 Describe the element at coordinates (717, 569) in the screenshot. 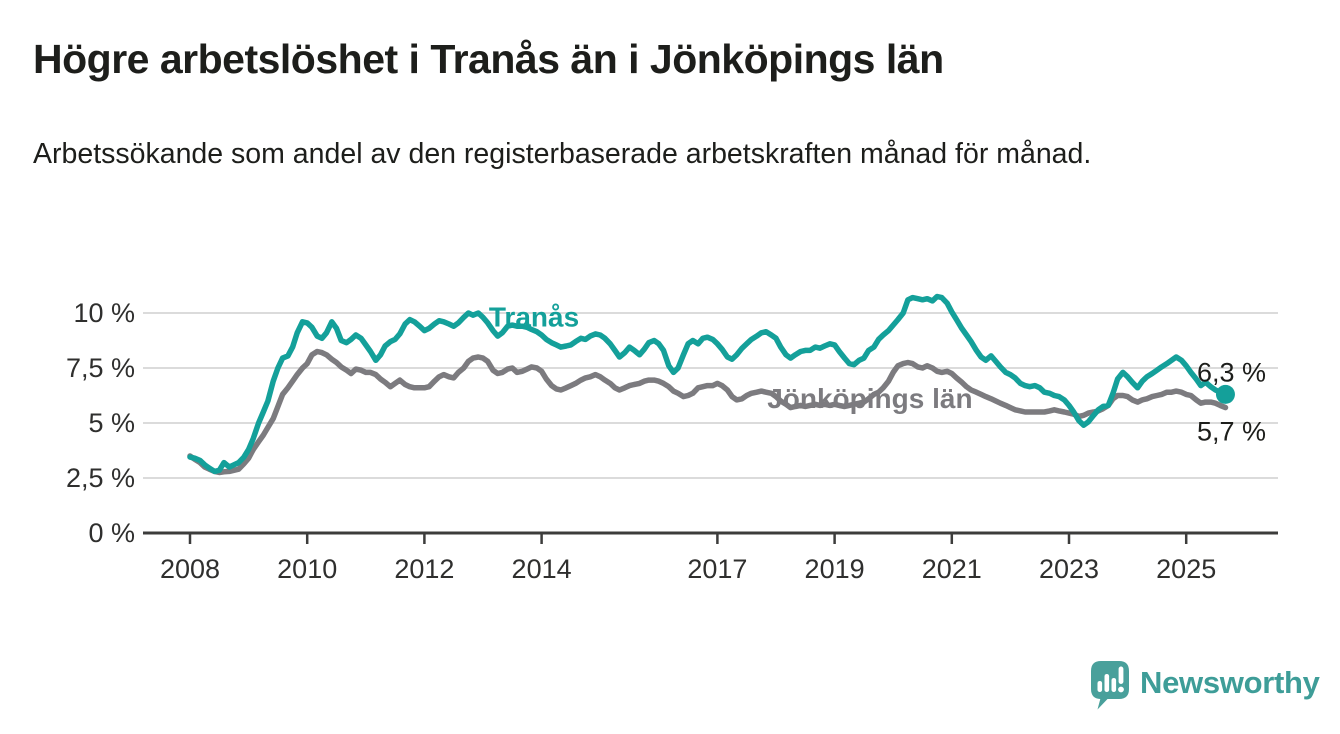

I see `x-tick-label: 2017` at that location.